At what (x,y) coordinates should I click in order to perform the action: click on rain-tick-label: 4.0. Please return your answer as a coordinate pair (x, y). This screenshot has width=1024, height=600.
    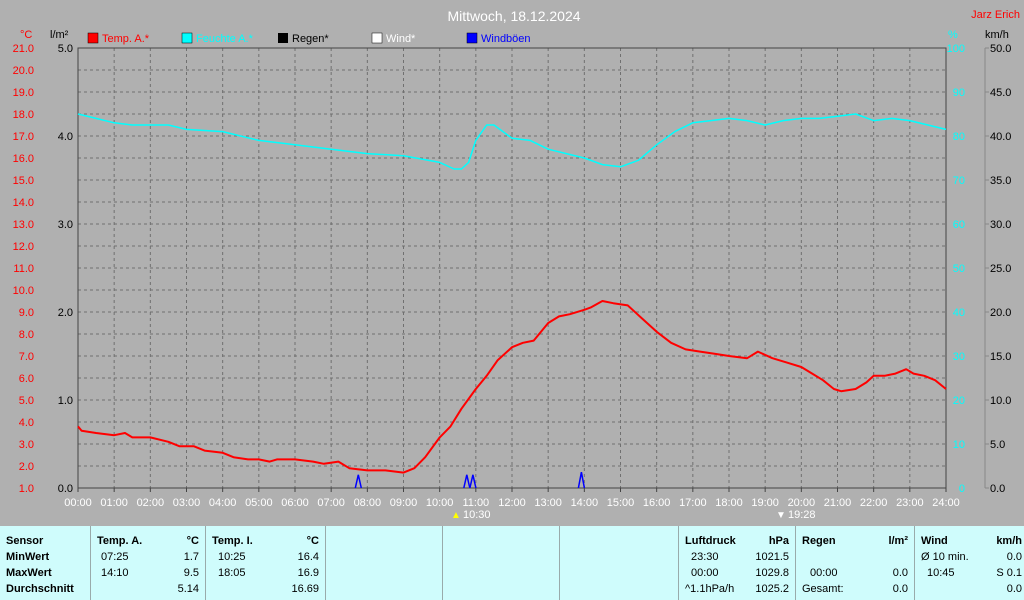
    Looking at the image, I should click on (65, 137).